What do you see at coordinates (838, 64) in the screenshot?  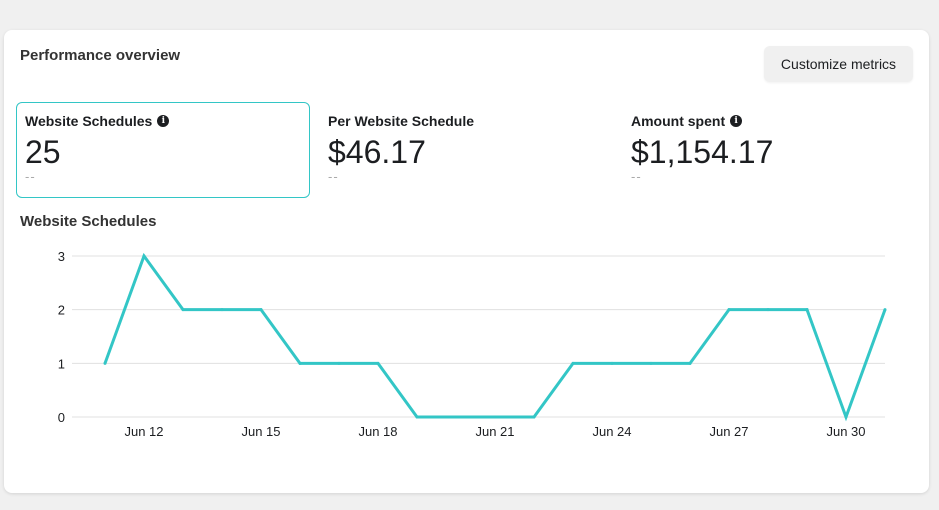 I see `customize-metrics-button: Customize metrics` at bounding box center [838, 64].